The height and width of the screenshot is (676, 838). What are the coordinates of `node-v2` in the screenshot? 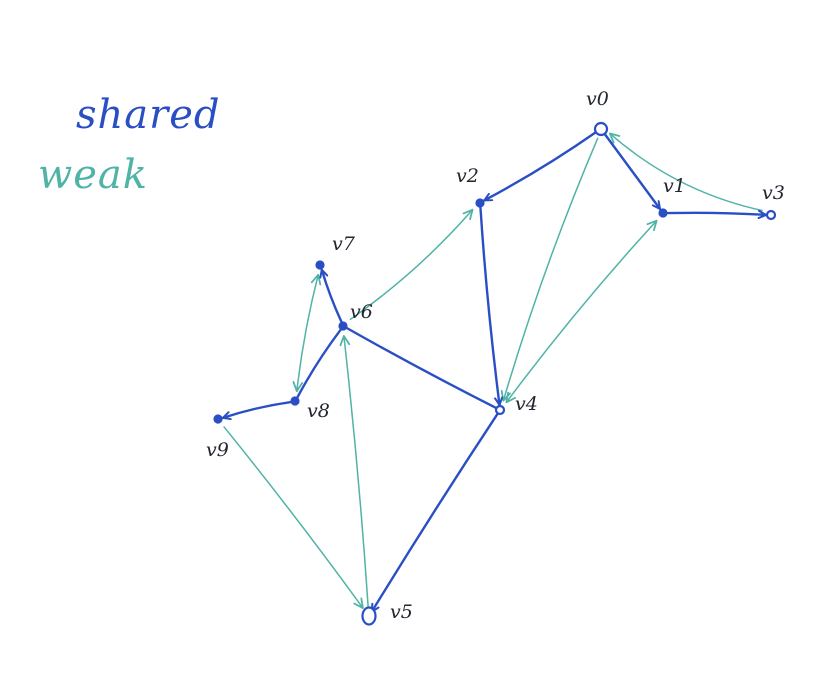 It's located at (480, 203).